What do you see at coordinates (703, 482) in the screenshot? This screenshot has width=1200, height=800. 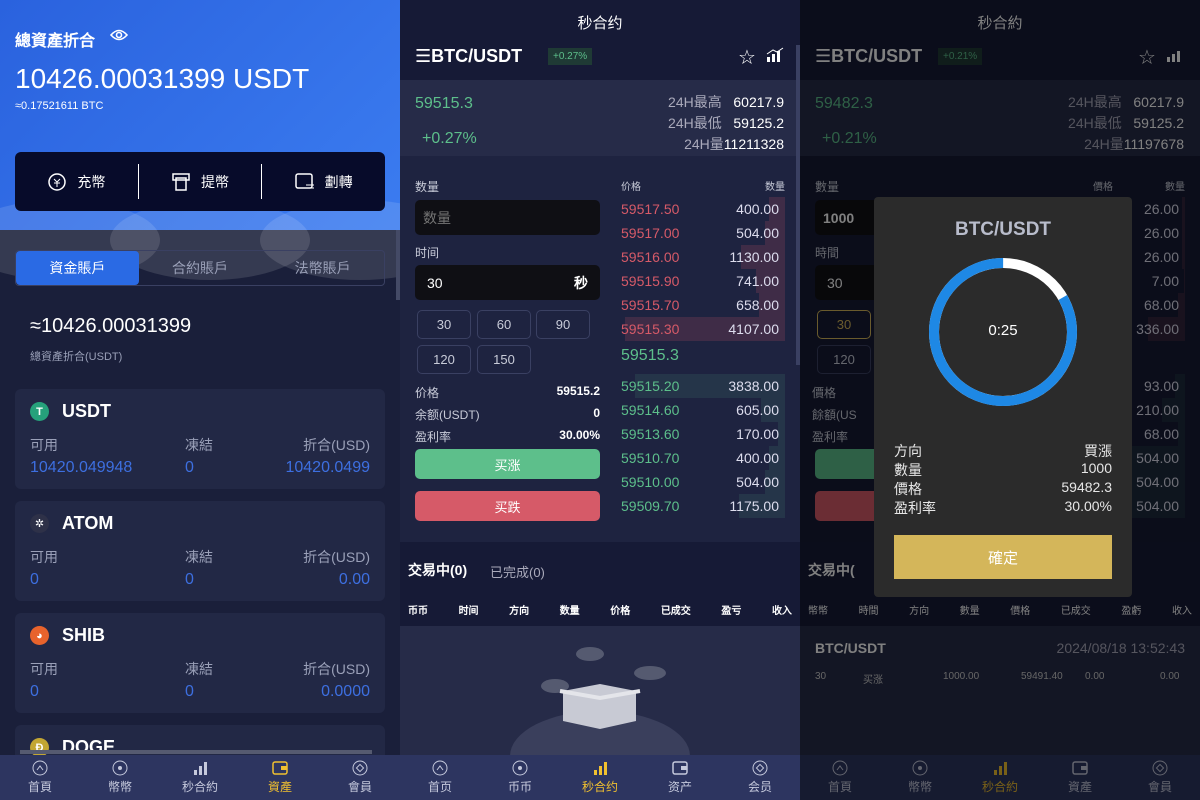 I see `orderbook-row: 59510.00 504.00` at bounding box center [703, 482].